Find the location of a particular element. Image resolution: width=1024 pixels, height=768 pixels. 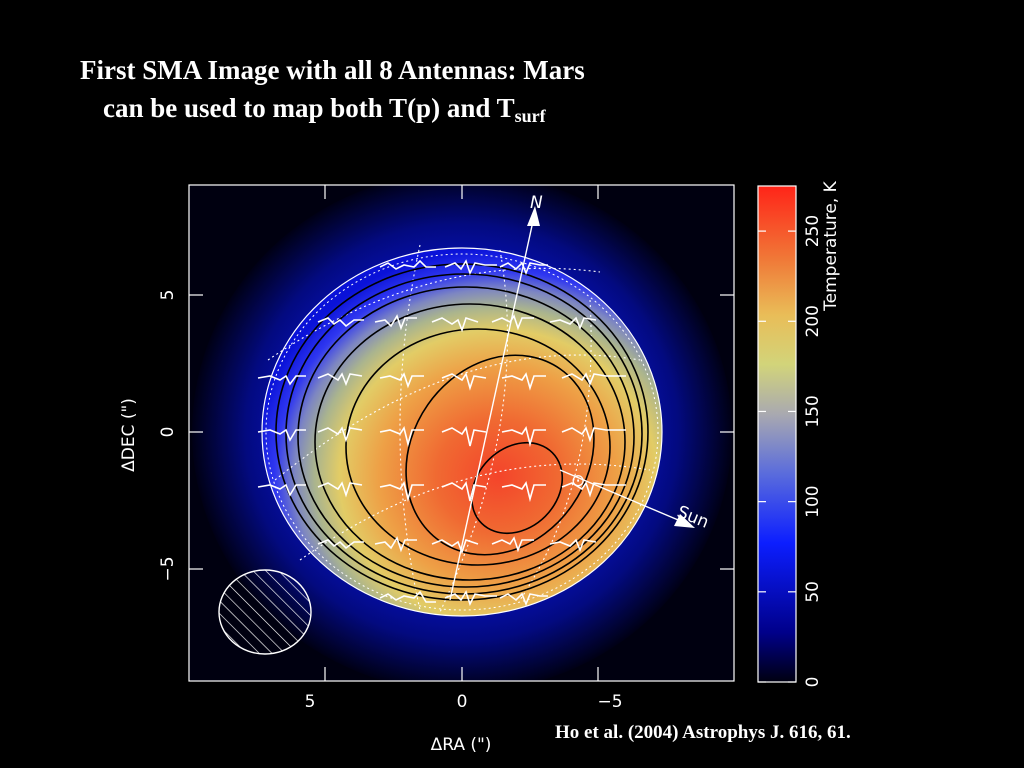

colorbar-tick-label: 150 is located at coordinates (813, 411).